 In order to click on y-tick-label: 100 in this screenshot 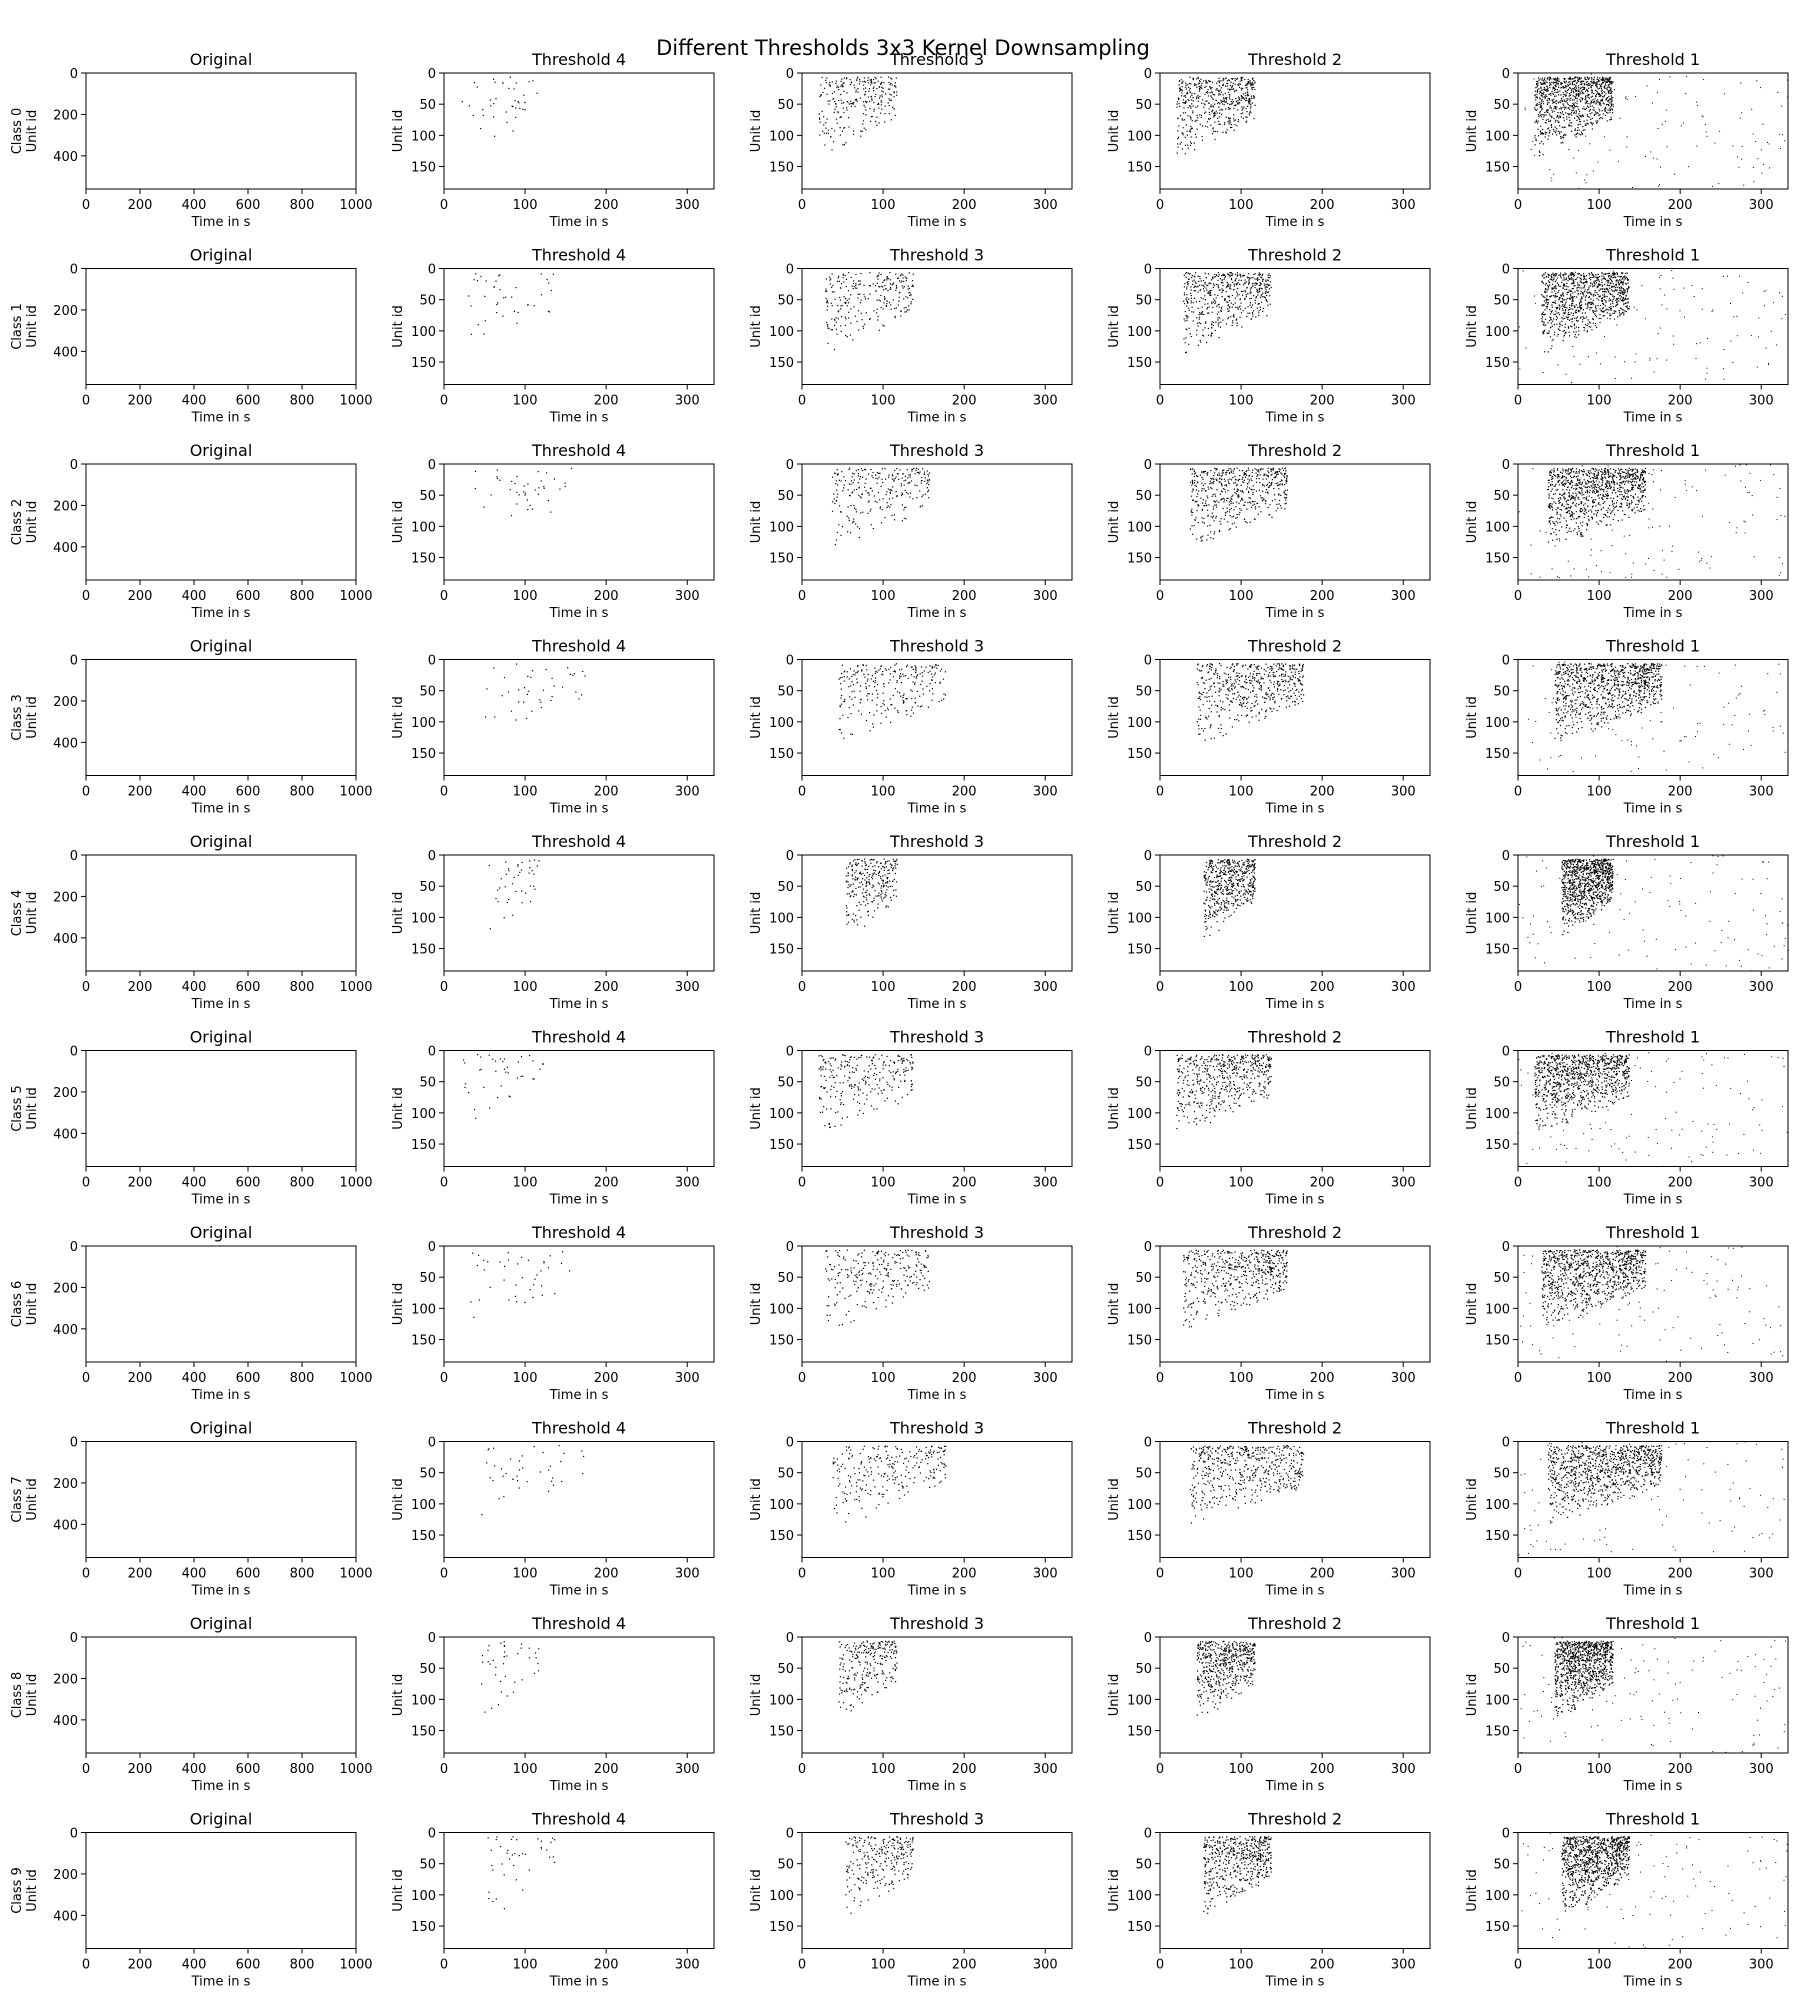, I will do `click(1139, 332)`.